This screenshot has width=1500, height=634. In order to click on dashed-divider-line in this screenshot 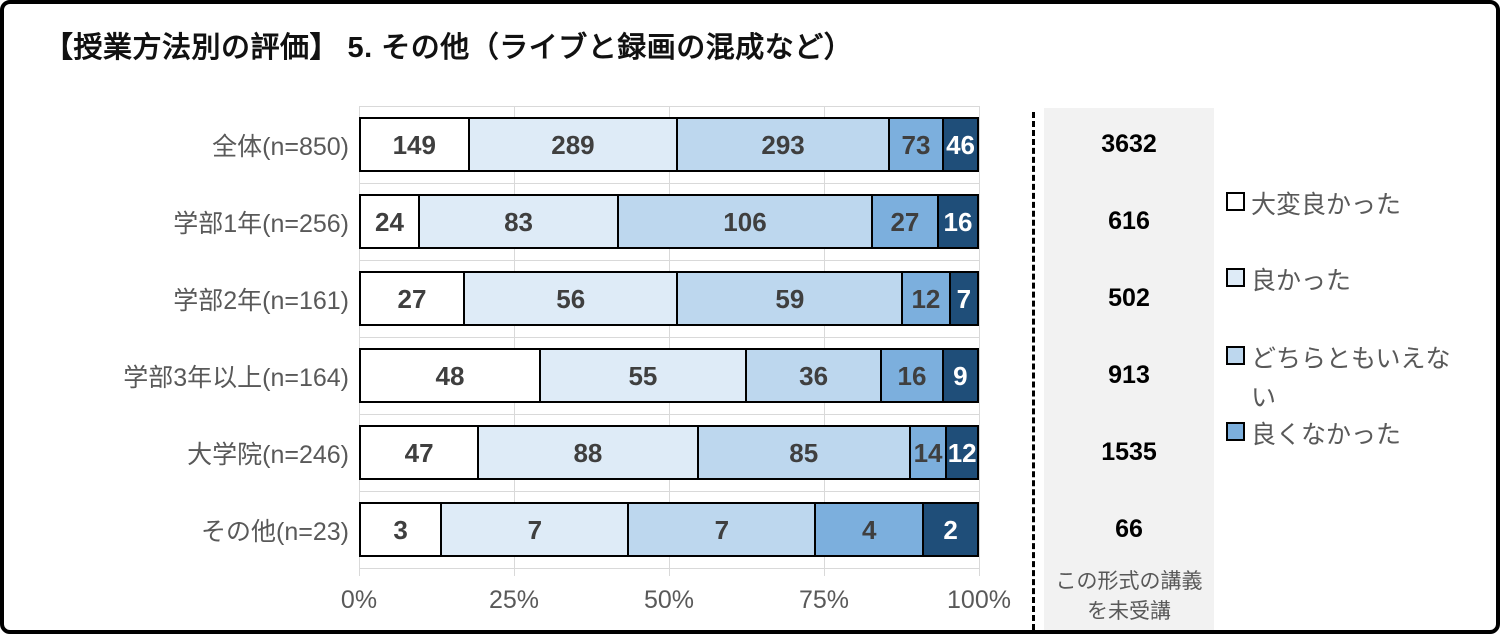, I will do `click(1033, 371)`.